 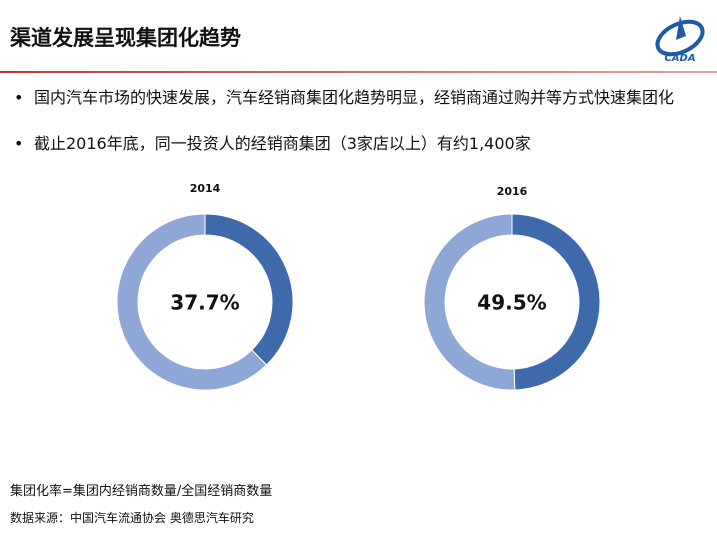 What do you see at coordinates (125, 38) in the screenshot?
I see `slide-title: 渠道发展呈现集团化趋势` at bounding box center [125, 38].